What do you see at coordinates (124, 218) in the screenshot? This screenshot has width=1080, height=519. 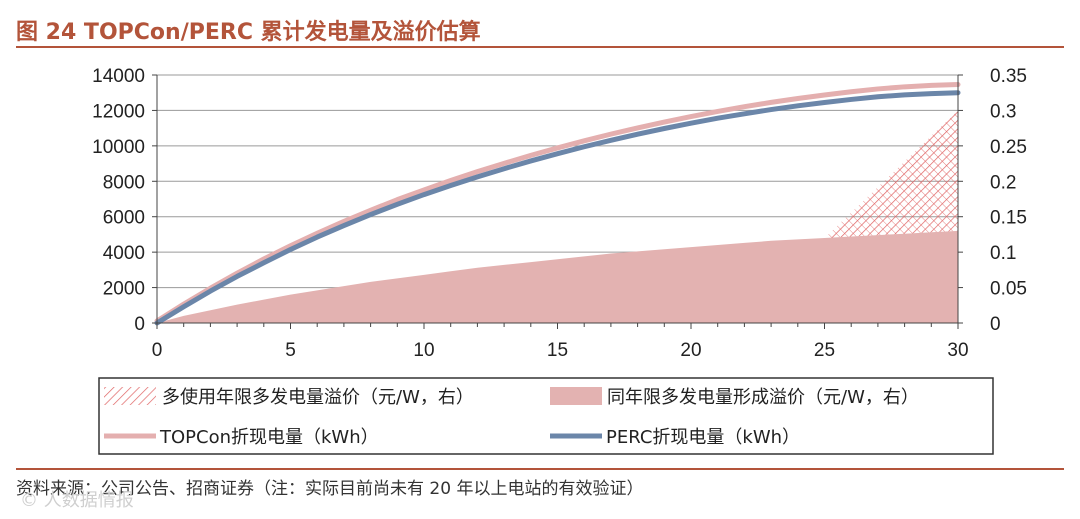 I see `y-left-tick-label: 6000` at bounding box center [124, 218].